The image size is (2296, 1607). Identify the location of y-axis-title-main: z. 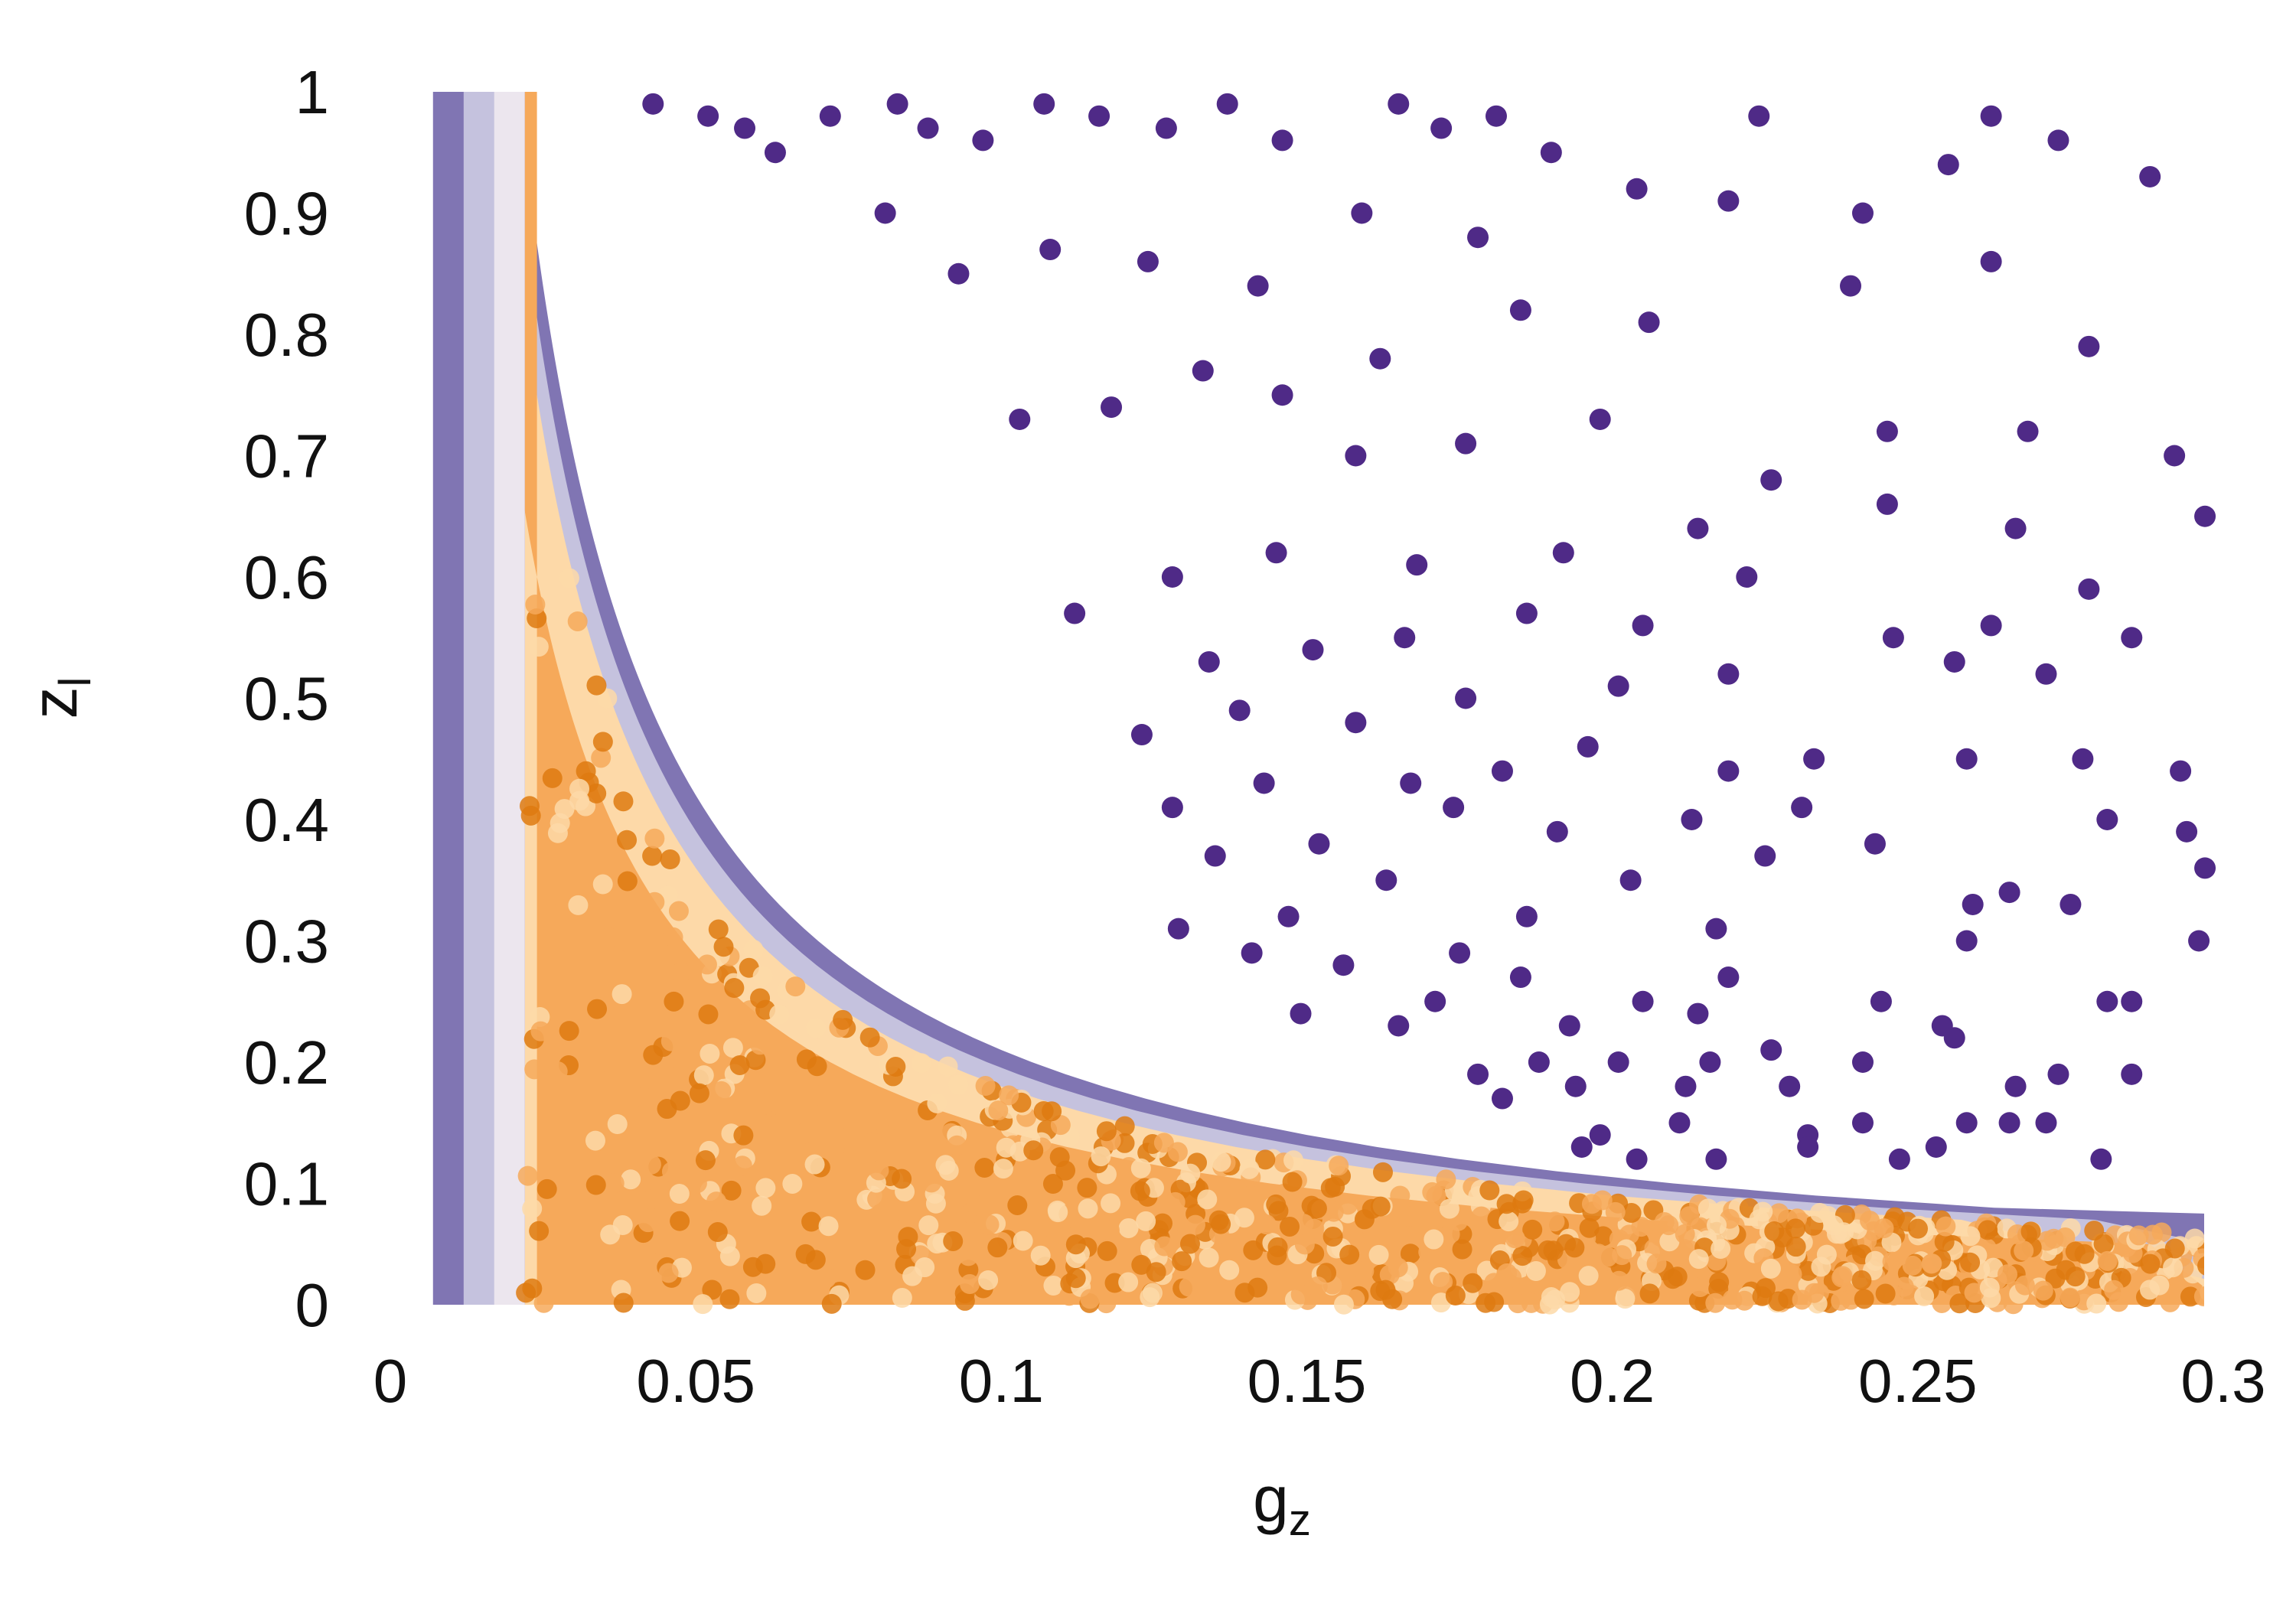
(54, 703).